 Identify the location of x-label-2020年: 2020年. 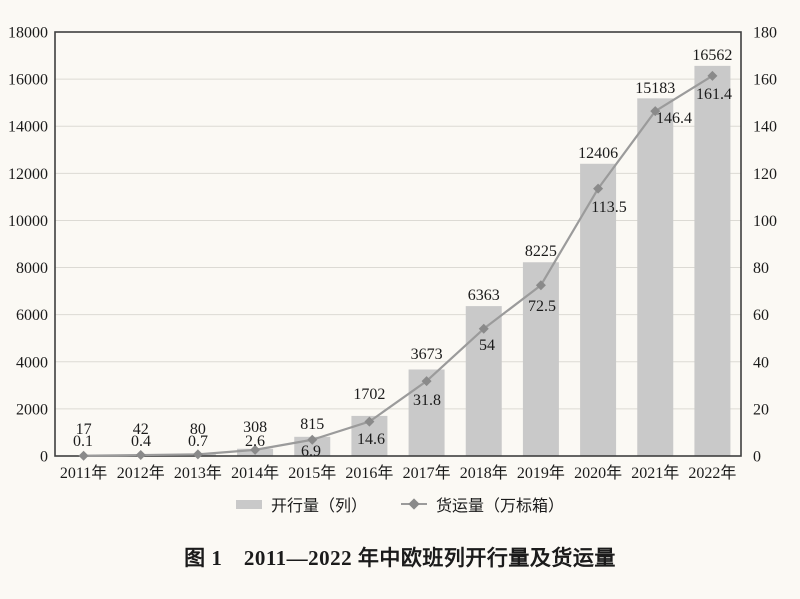
(598, 473).